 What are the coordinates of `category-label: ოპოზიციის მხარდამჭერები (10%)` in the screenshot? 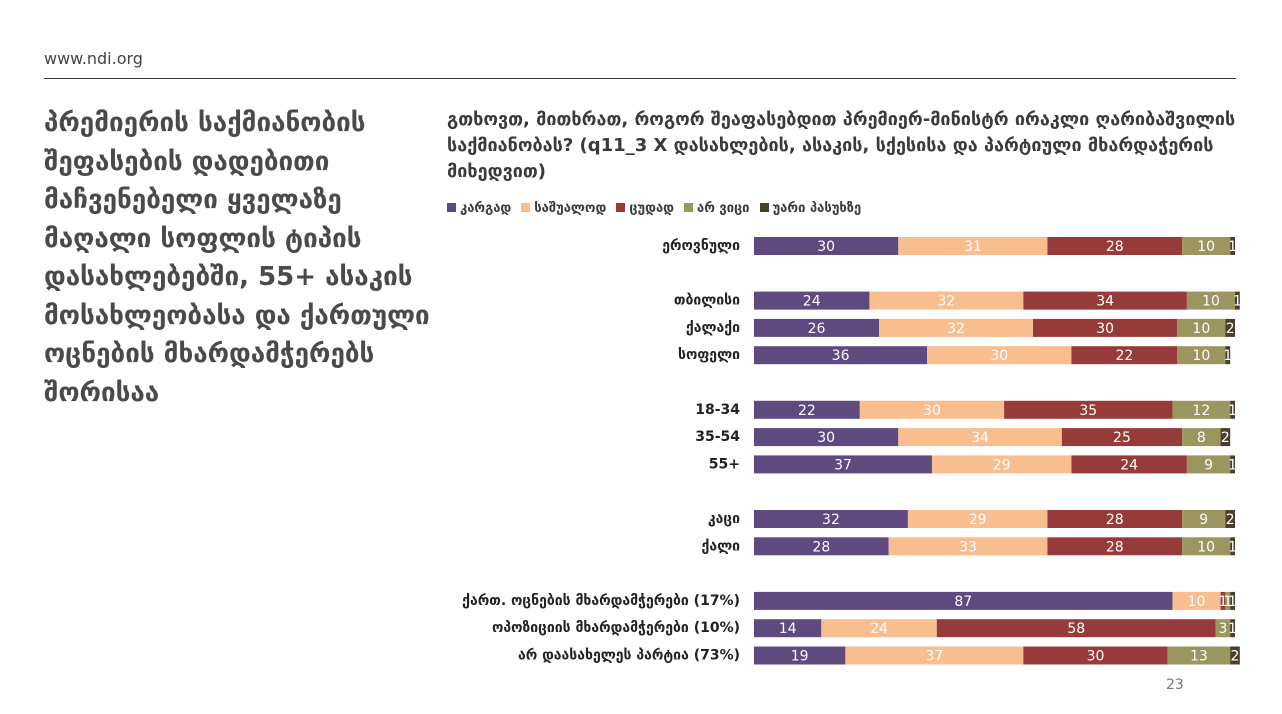 It's located at (616, 628).